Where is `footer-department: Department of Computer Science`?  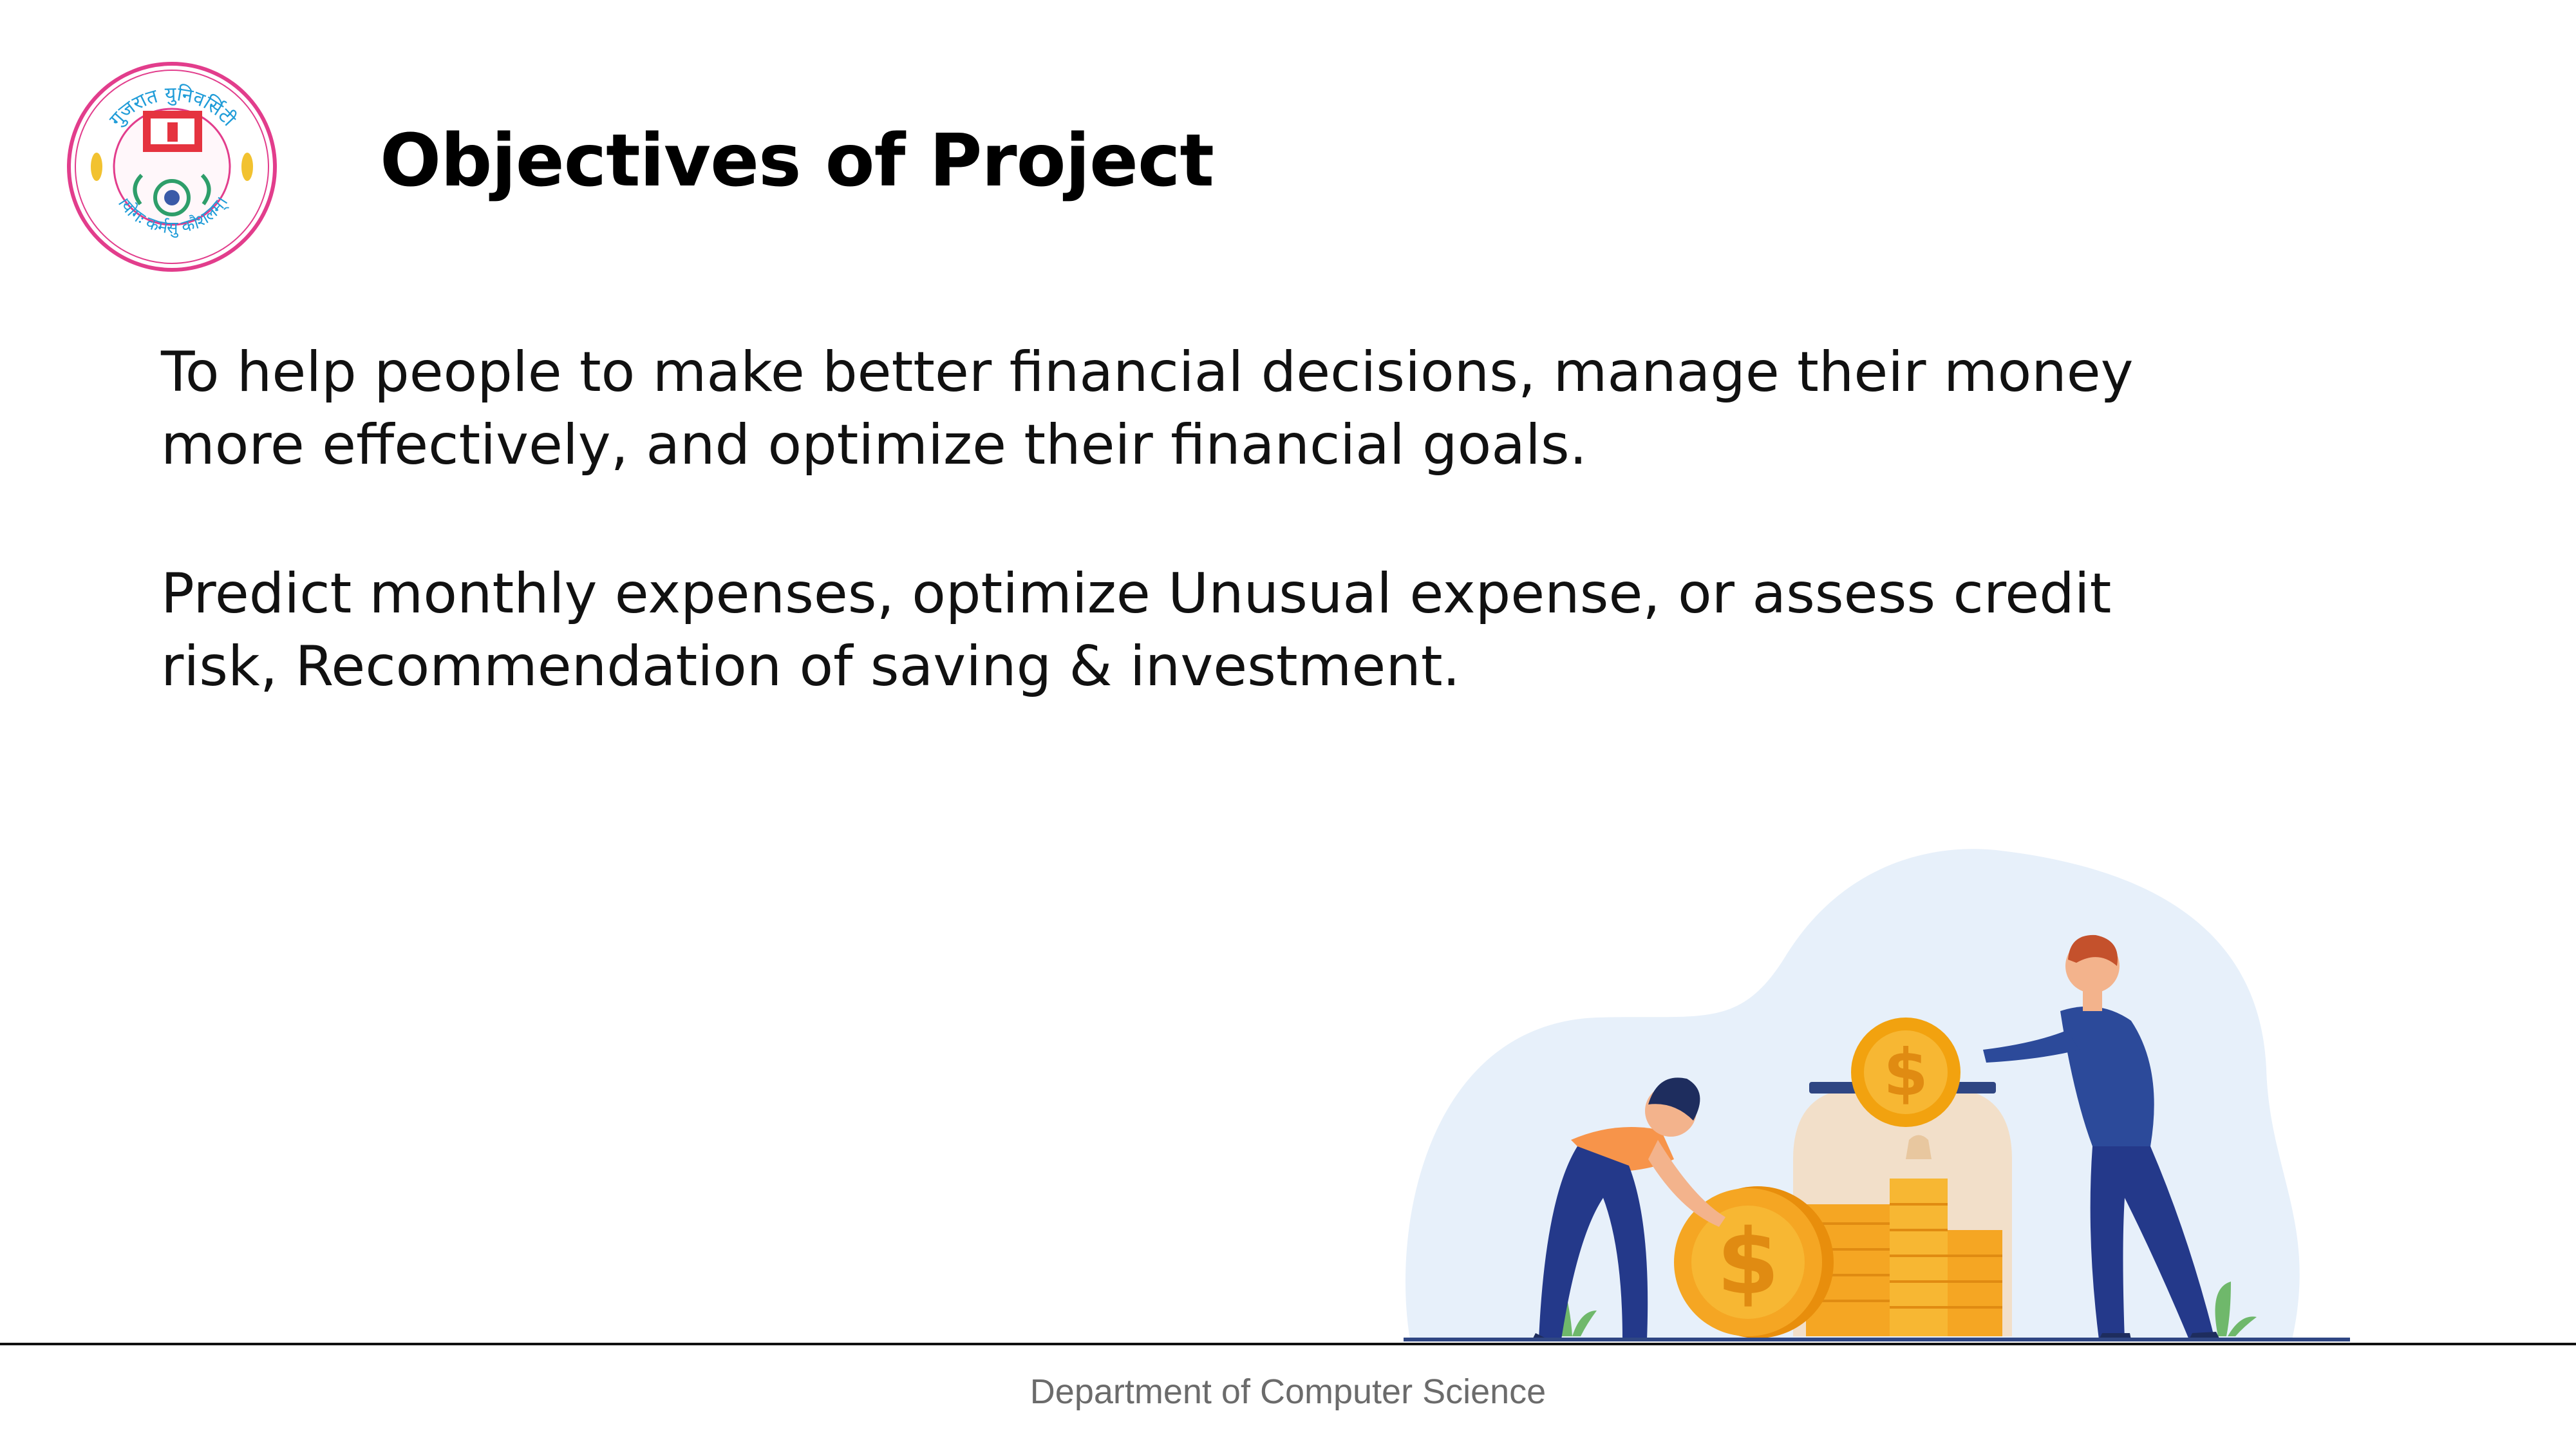
footer-department: Department of Computer Science is located at coordinates (1288, 1391).